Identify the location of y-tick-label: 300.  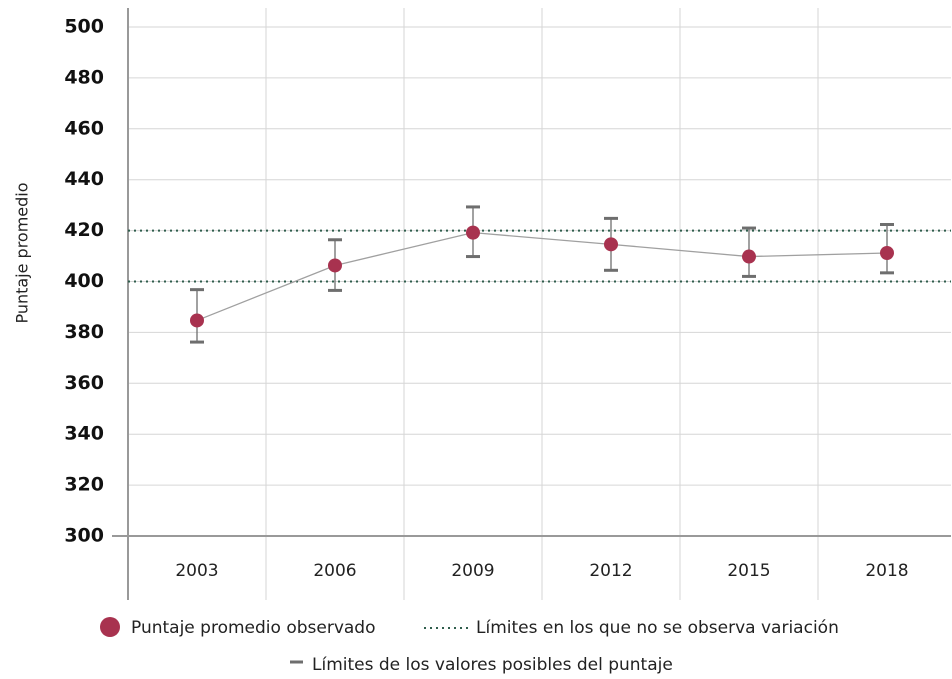
(84, 536).